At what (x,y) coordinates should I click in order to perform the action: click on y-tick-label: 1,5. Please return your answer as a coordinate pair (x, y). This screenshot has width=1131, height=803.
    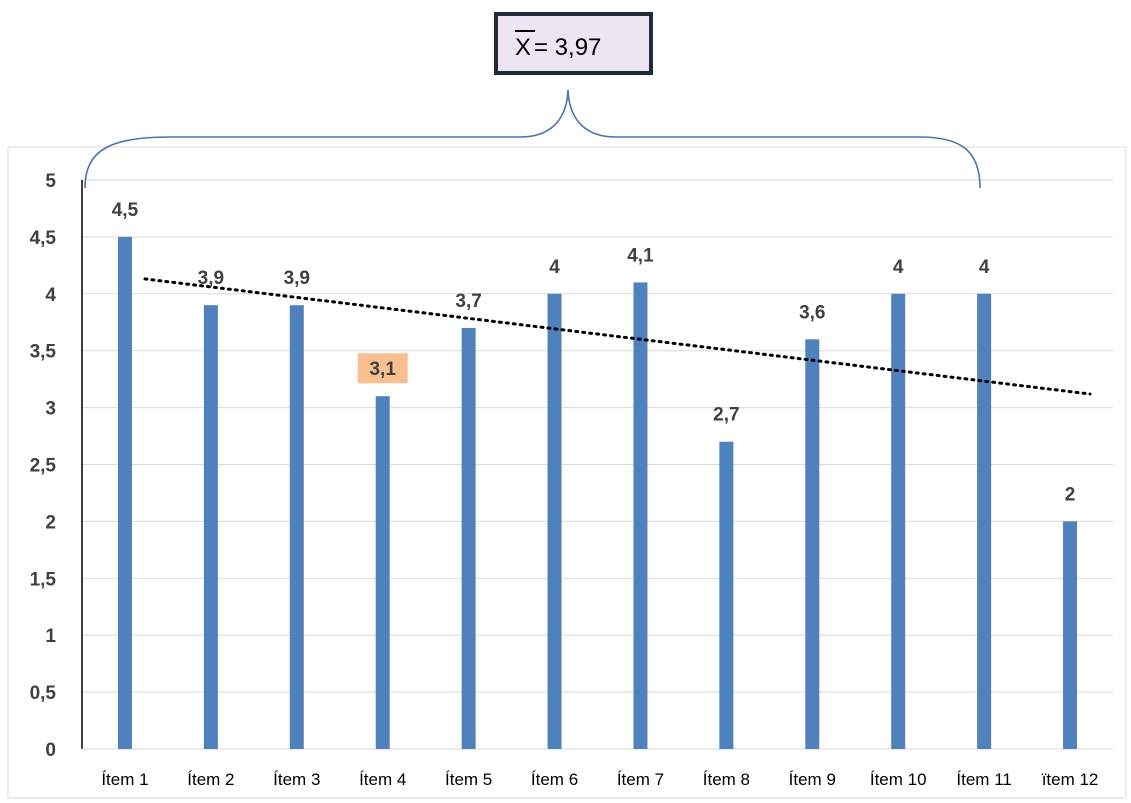
    Looking at the image, I should click on (43, 579).